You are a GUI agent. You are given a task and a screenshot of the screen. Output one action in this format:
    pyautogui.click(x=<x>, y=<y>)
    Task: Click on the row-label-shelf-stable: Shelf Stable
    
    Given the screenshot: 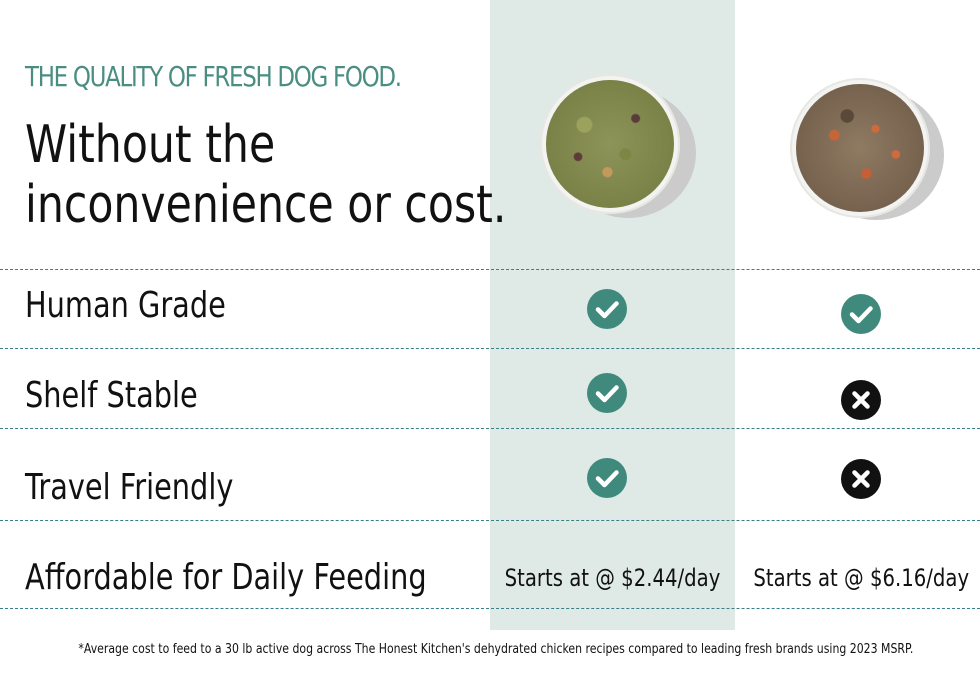 What is the action you would take?
    pyautogui.click(x=111, y=395)
    